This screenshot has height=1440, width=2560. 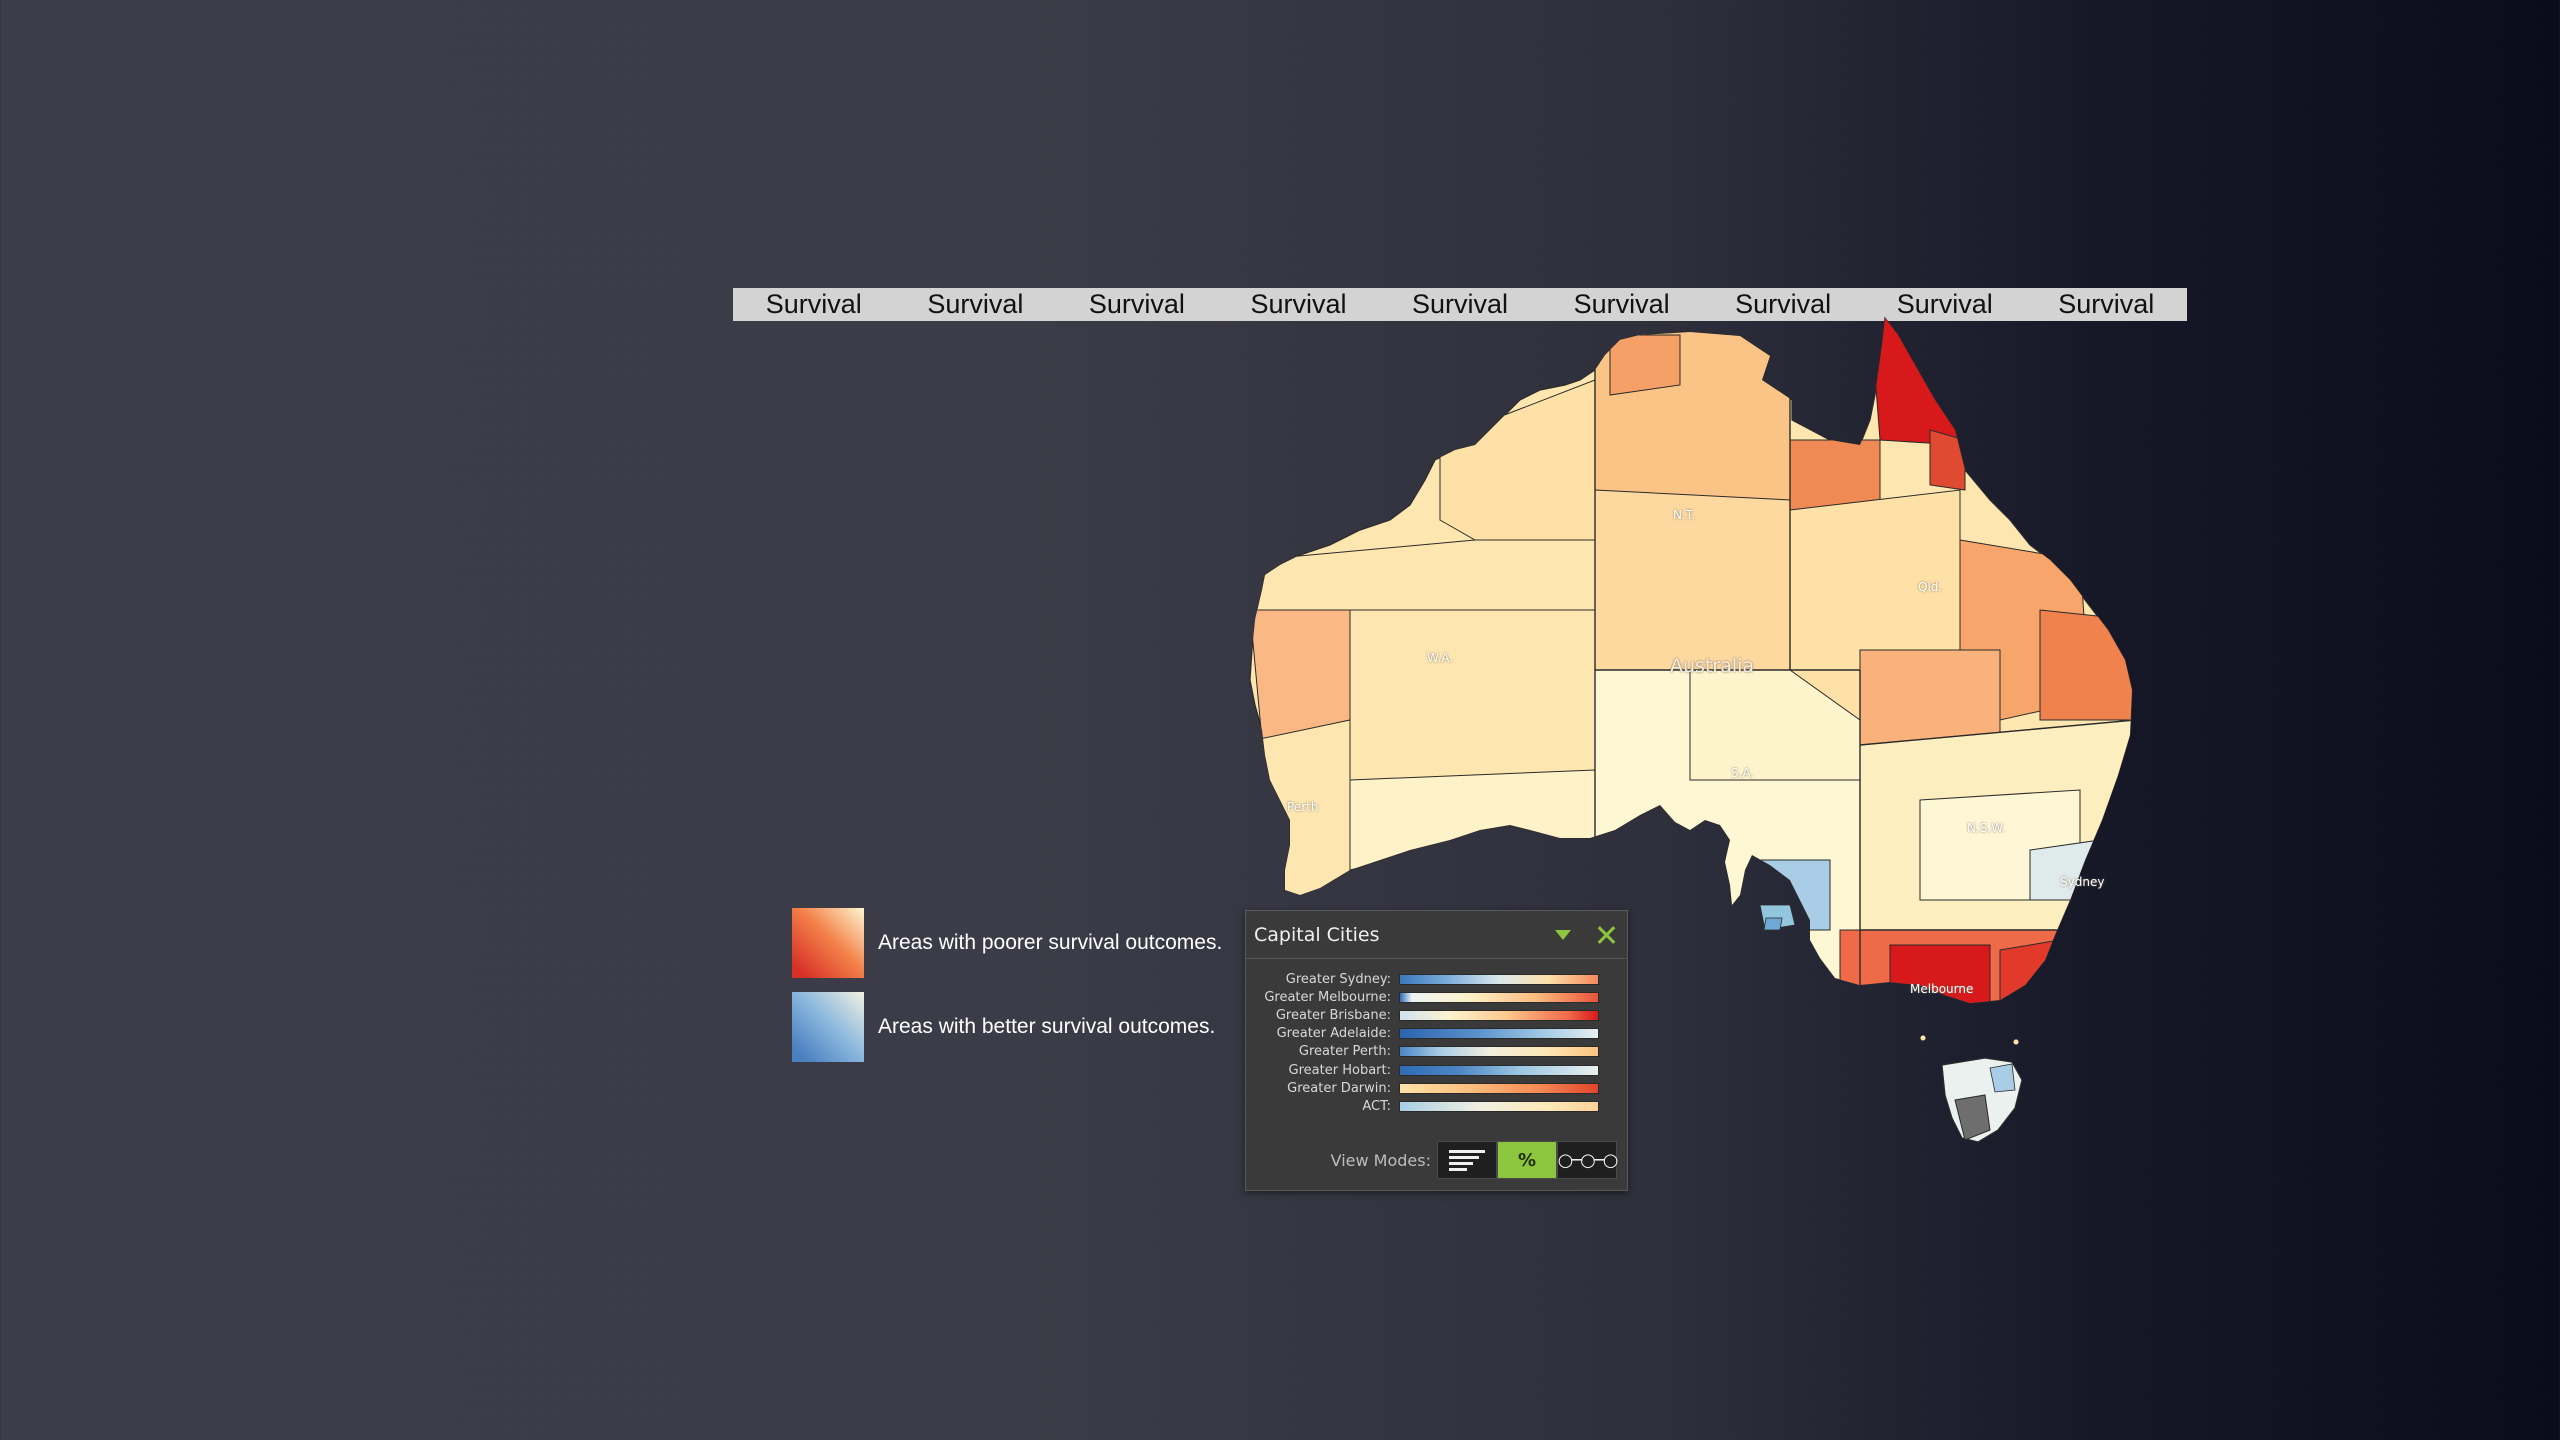 I want to click on city-row: Greater Adelaide:, so click(x=1436, y=1034).